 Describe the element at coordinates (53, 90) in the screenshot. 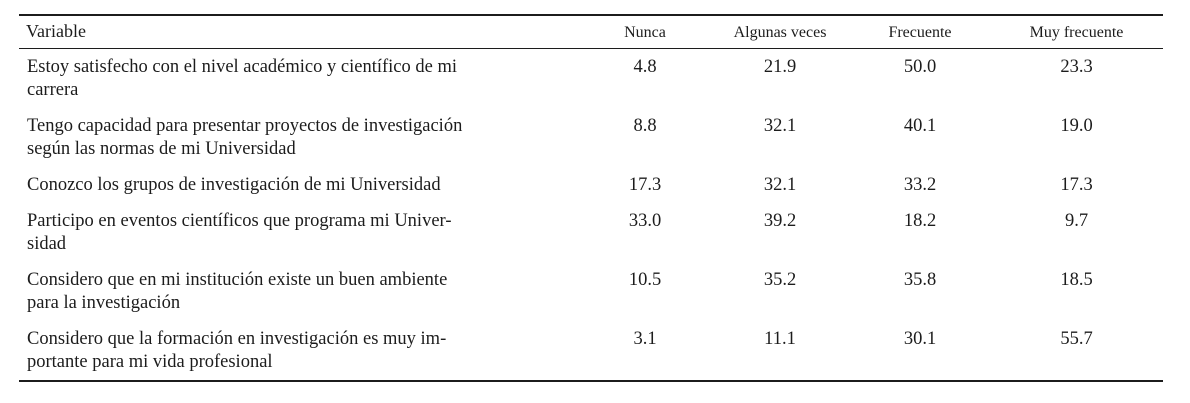

I see `variable-text-line: carrera` at that location.